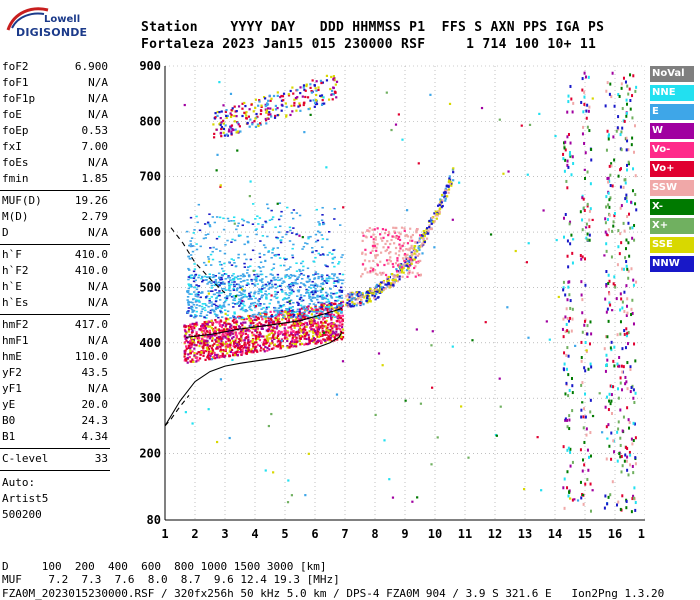 The height and width of the screenshot is (600, 700). Describe the element at coordinates (150, 454) in the screenshot. I see `y-tick-label: 200` at that location.